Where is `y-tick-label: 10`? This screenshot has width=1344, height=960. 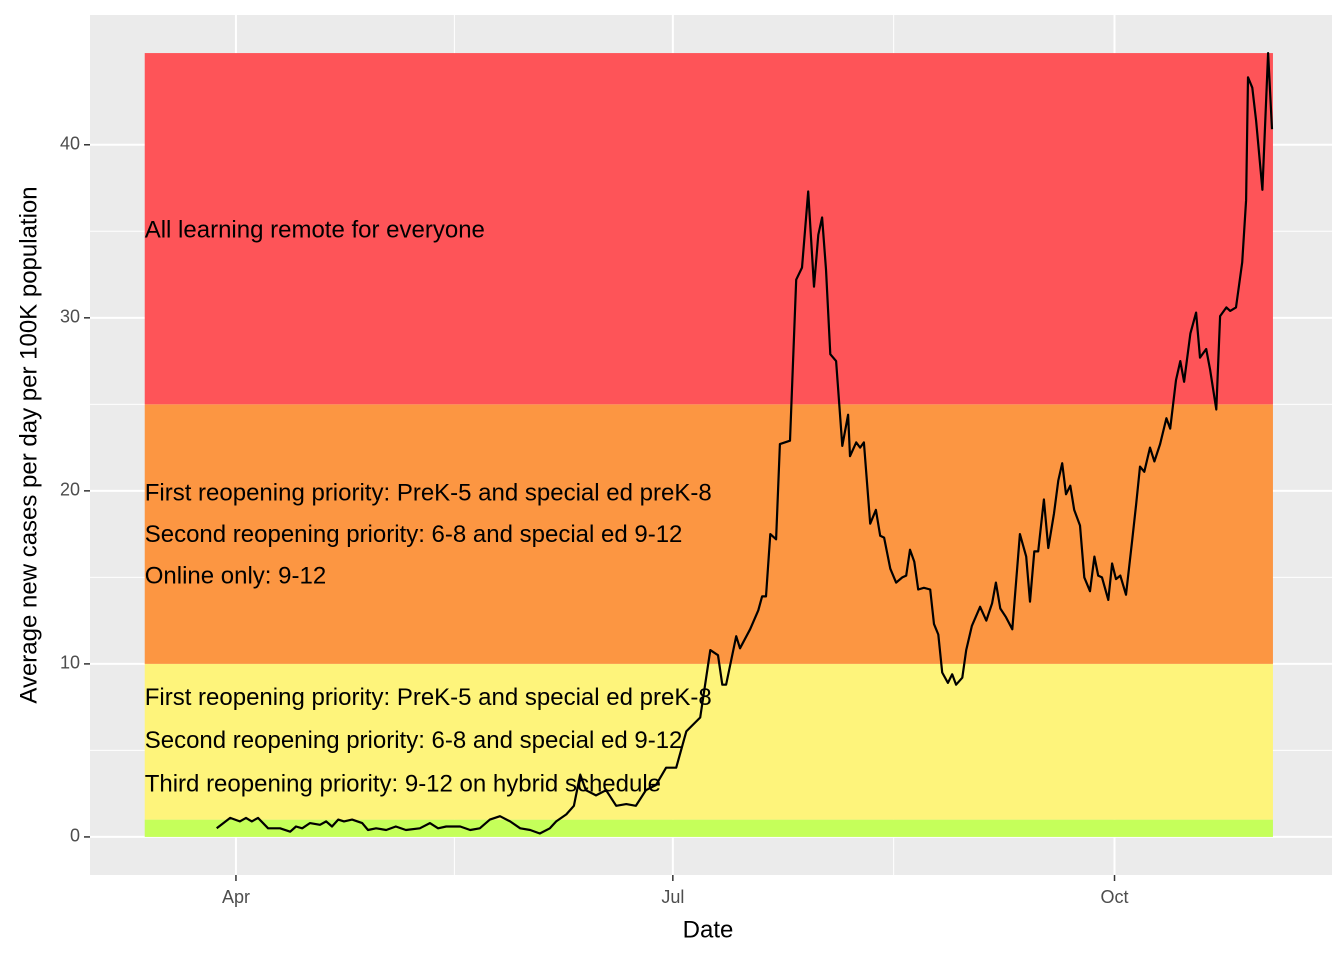 y-tick-label: 10 is located at coordinates (70, 663).